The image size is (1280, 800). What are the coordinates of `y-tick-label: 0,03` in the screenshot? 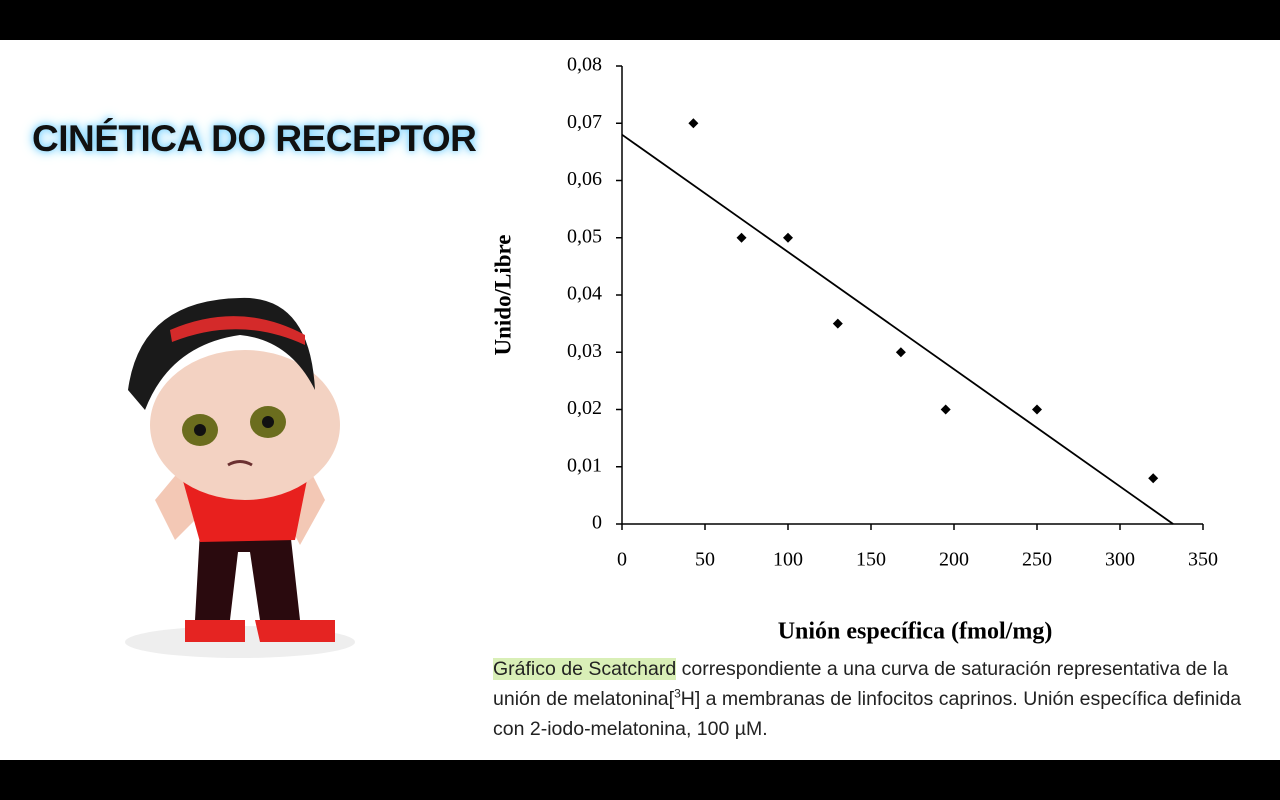 It's located at (584, 351).